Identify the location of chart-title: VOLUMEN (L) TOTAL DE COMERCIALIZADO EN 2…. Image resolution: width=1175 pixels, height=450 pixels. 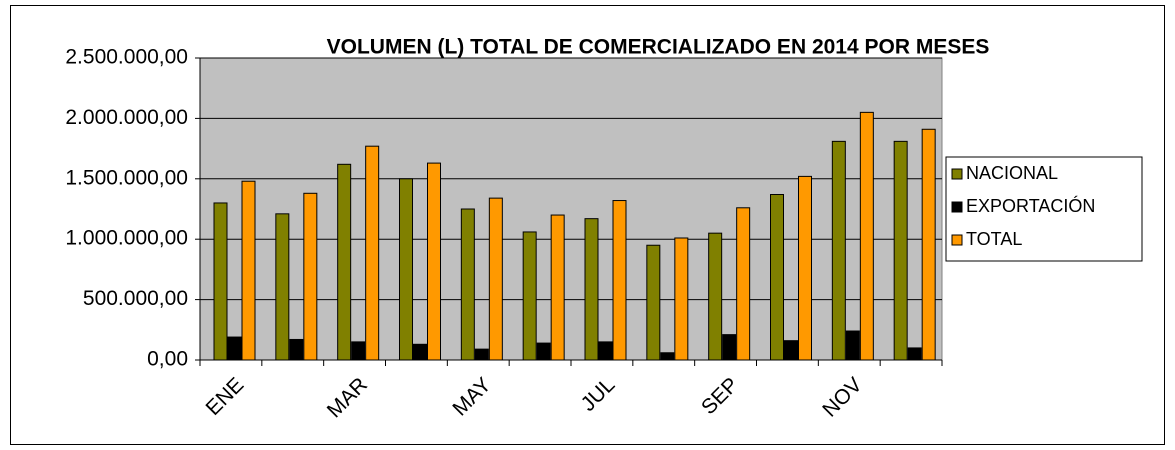
(658, 47).